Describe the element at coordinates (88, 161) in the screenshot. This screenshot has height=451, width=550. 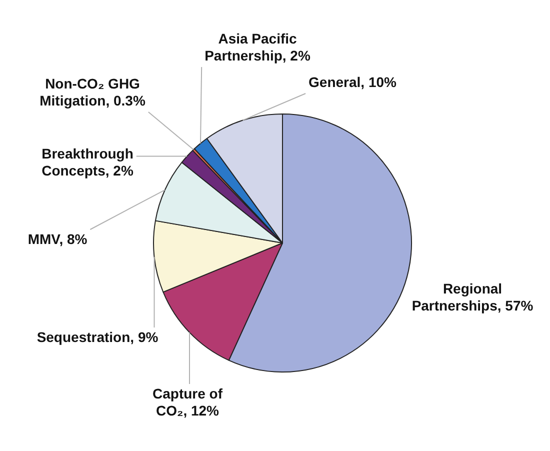
I see `slice-label: Breakthrough Concepts, 2%` at that location.